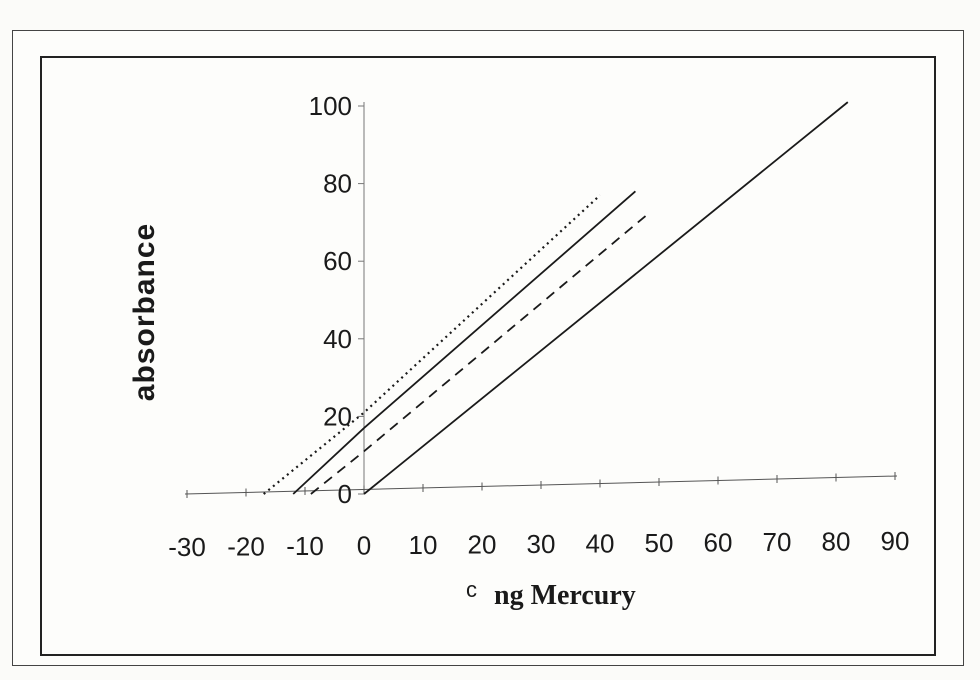  I want to click on x-tick-label: 80, so click(836, 542).